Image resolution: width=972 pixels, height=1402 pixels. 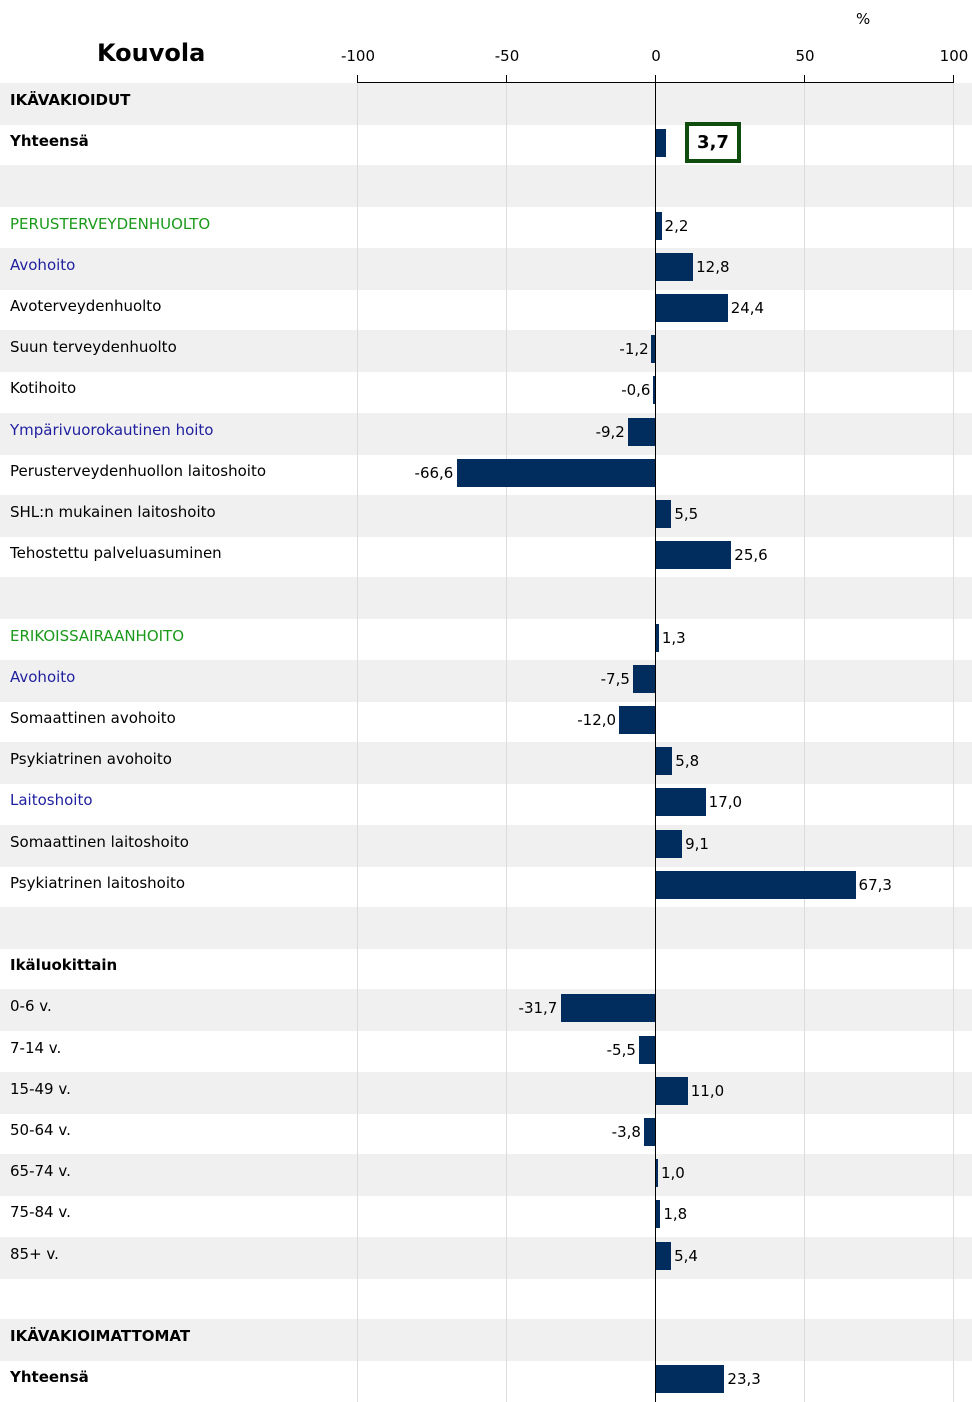 I want to click on value-label: -31,7, so click(x=538, y=1008).